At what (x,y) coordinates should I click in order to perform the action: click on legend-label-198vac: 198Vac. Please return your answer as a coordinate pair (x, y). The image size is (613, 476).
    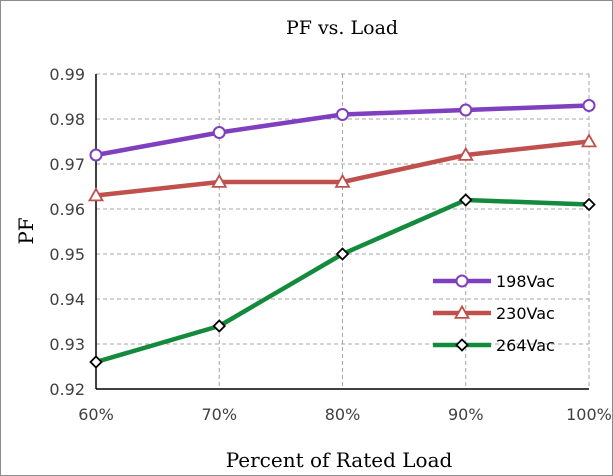
    Looking at the image, I should click on (525, 281).